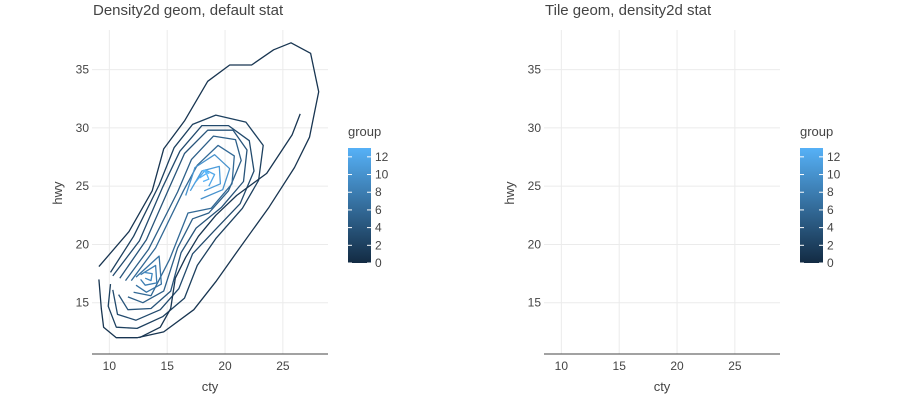 The width and height of the screenshot is (900, 400). I want to click on panel-title: Tile geom, density2d stat, so click(628, 10).